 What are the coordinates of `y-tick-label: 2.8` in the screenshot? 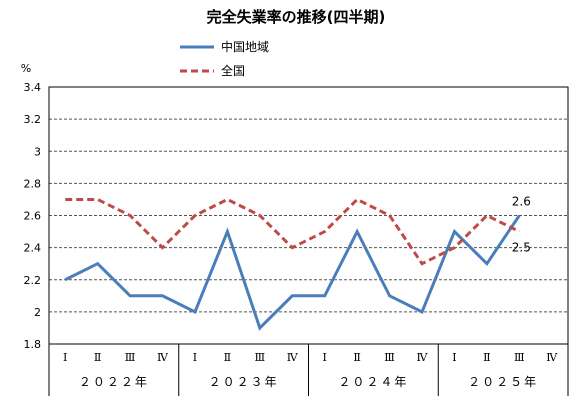 It's located at (33, 183).